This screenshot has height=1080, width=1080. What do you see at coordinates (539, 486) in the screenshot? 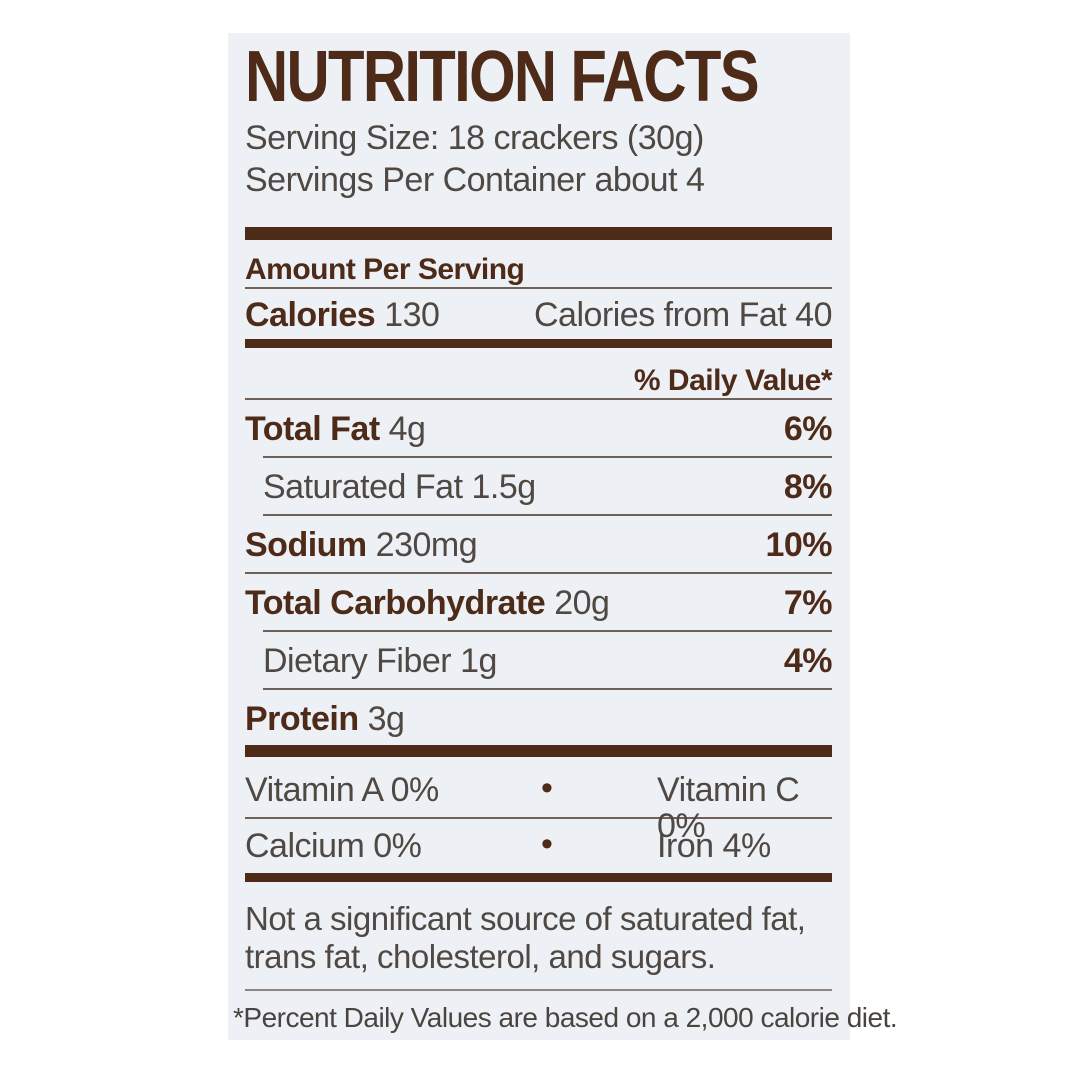
I see `nutrient-row-saturated-fat: Saturated Fat 1.5g 8%` at bounding box center [539, 486].